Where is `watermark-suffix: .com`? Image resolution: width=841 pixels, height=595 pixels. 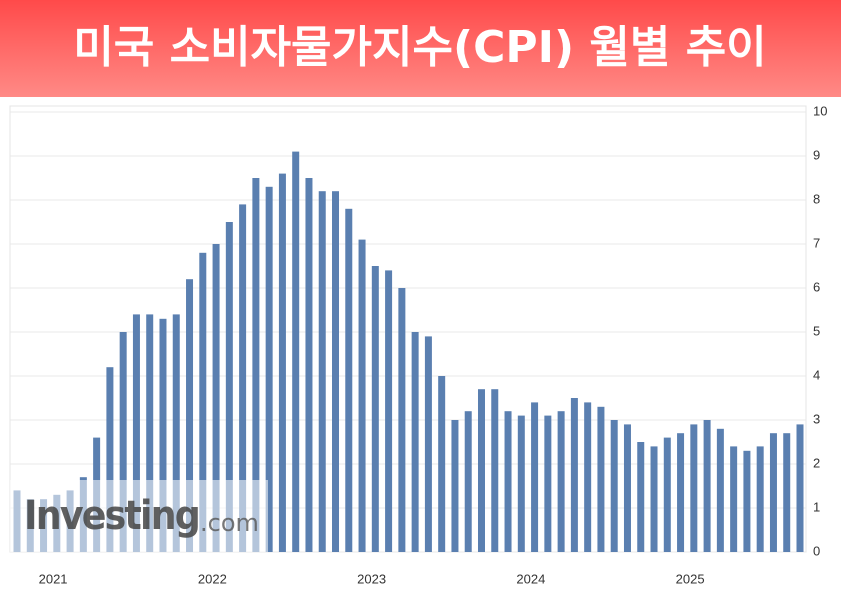
watermark-suffix: .com is located at coordinates (229, 523).